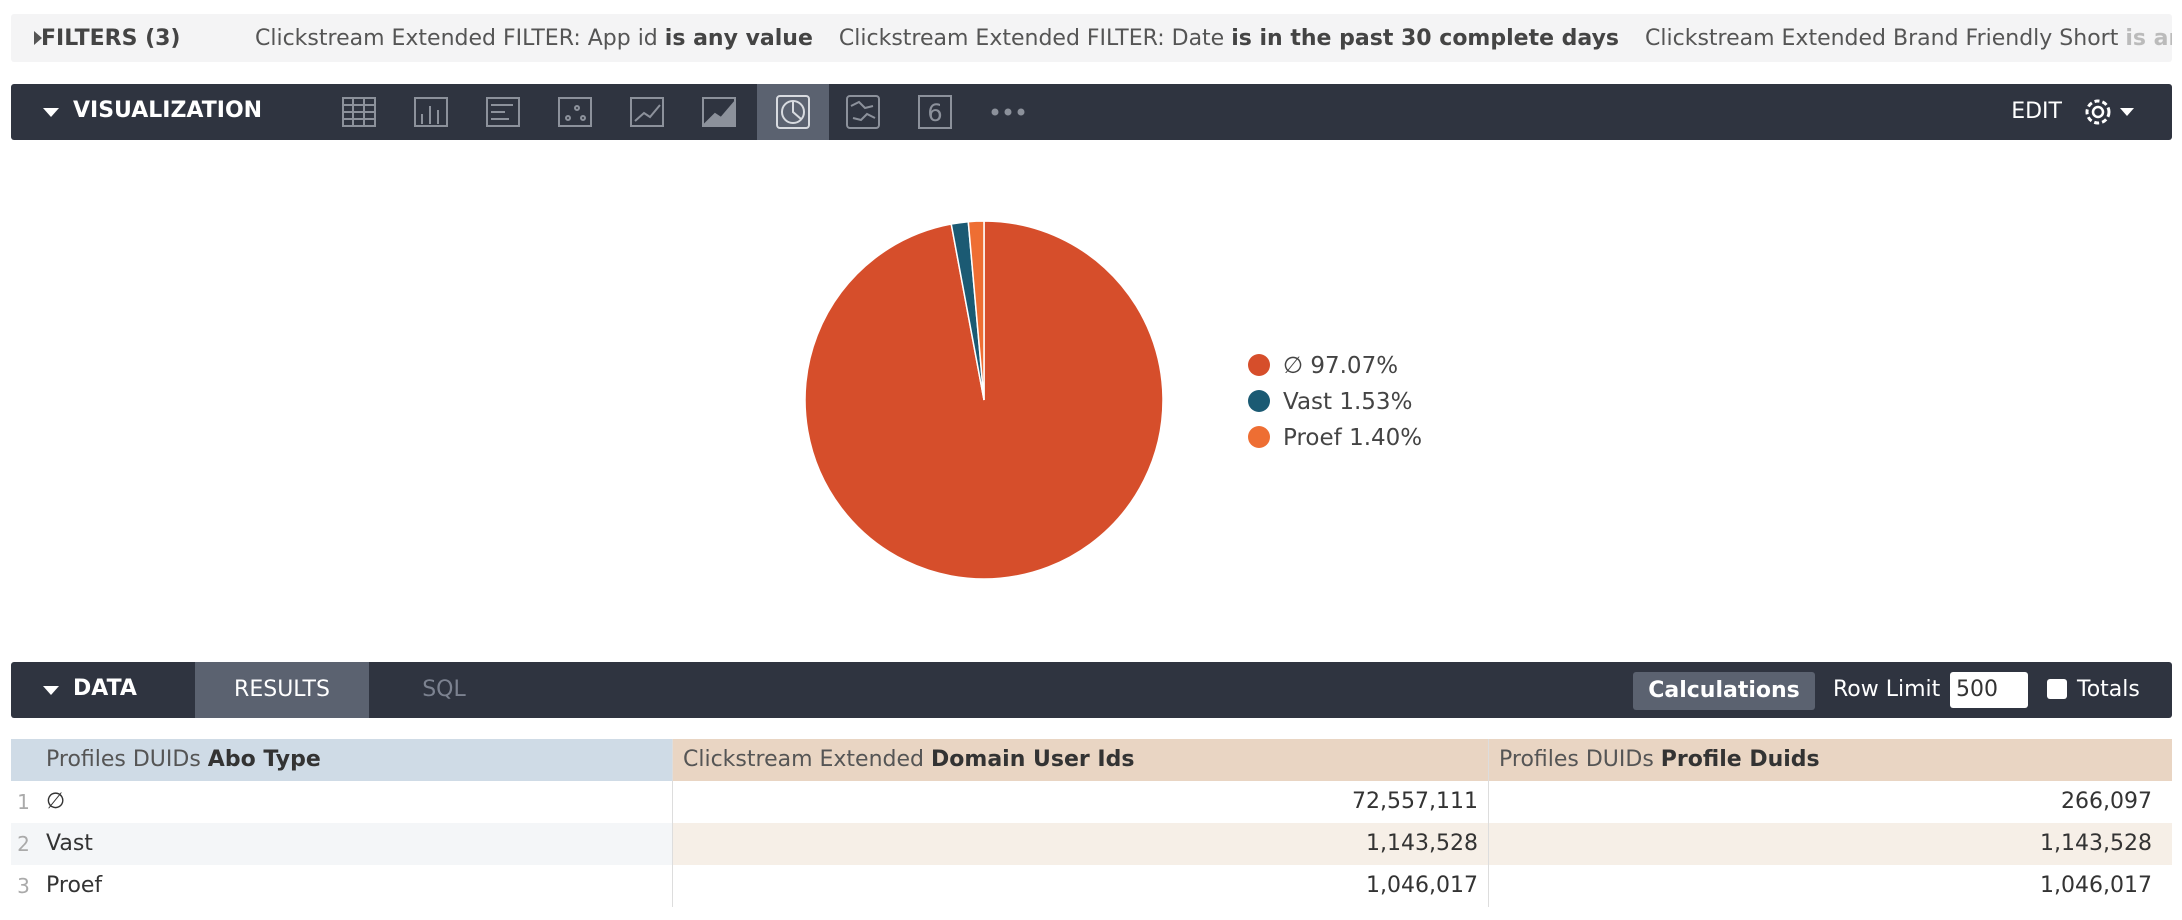 The image size is (2182, 920). I want to click on column-header: Profiles DUIDs Profile Duids, so click(1830, 760).